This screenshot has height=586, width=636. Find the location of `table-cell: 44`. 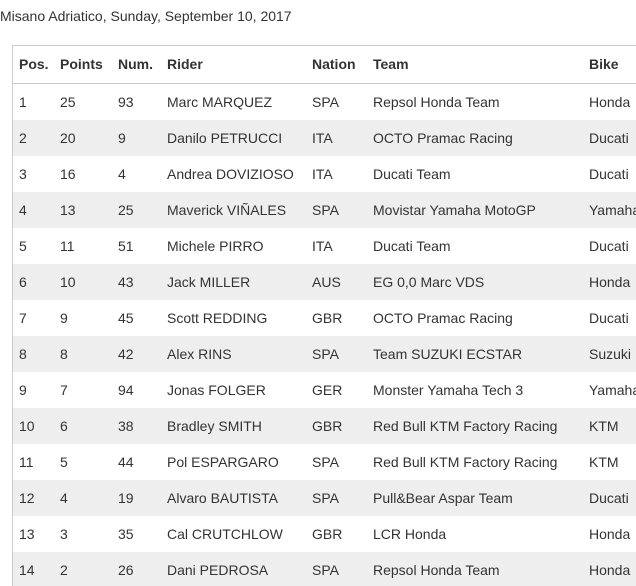

table-cell: 44 is located at coordinates (126, 462).